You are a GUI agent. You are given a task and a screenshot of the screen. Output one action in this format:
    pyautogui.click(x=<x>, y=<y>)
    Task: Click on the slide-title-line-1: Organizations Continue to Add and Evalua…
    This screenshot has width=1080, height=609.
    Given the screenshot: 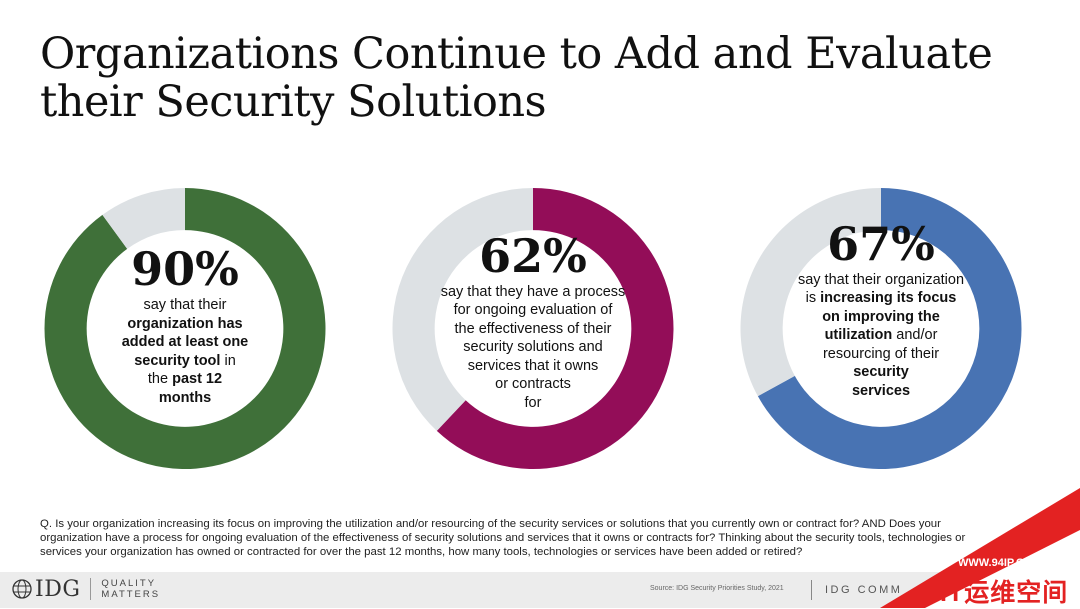 What is the action you would take?
    pyautogui.click(x=516, y=54)
    